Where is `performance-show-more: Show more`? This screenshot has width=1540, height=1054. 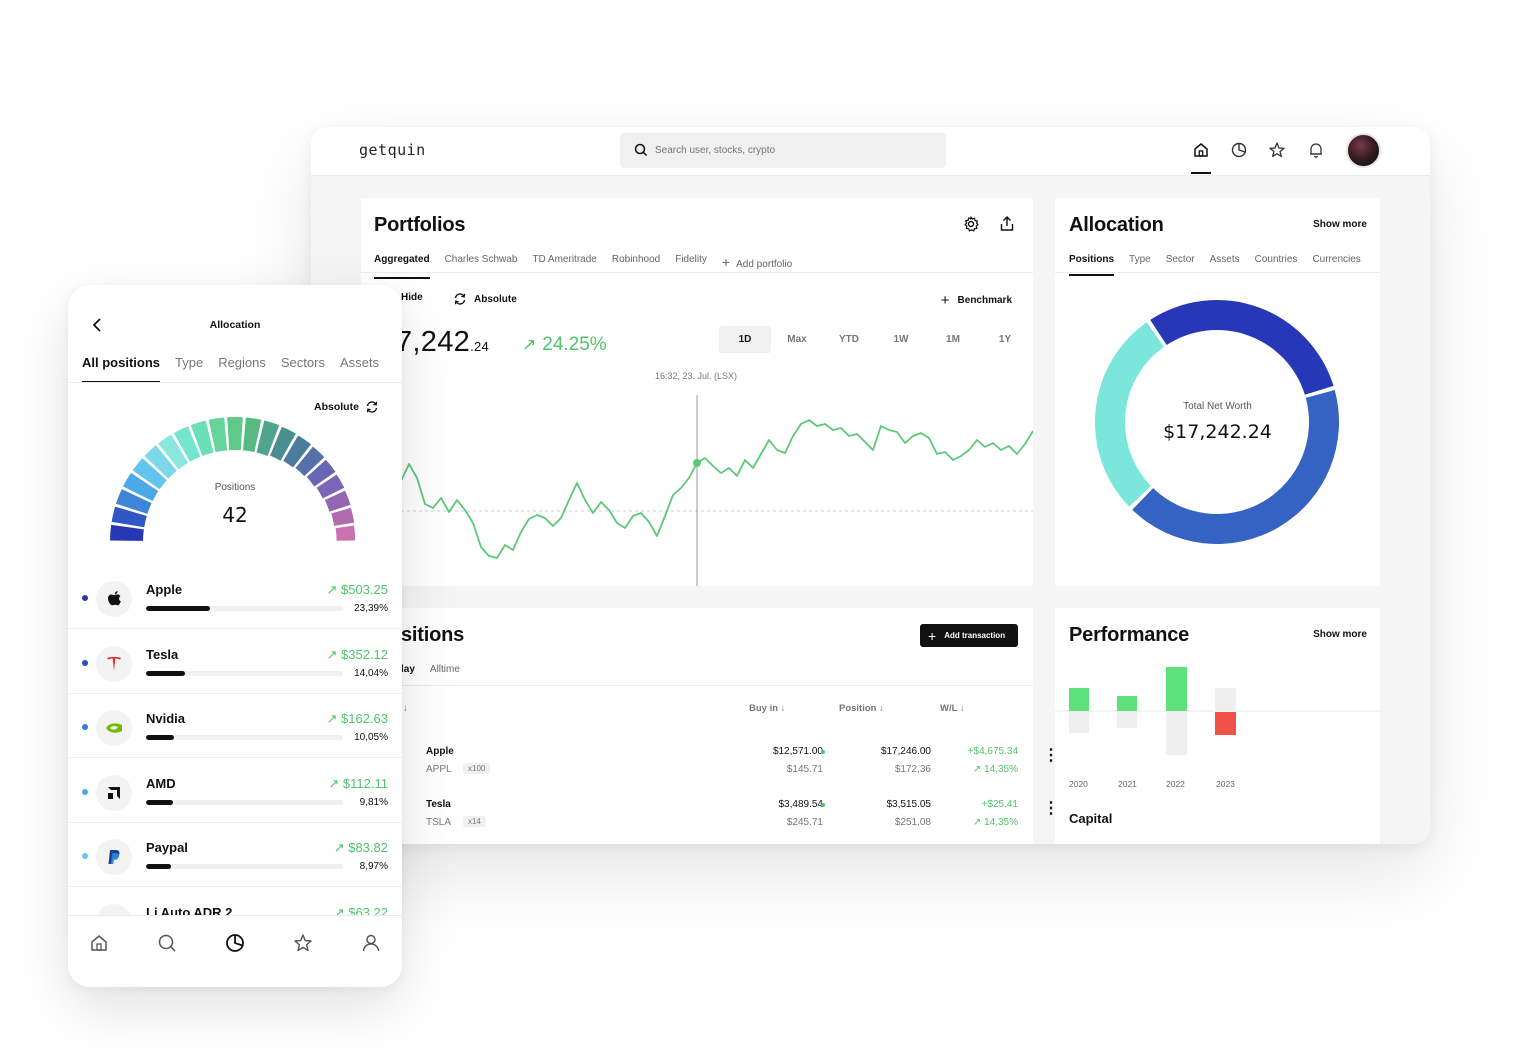 performance-show-more: Show more is located at coordinates (1340, 634).